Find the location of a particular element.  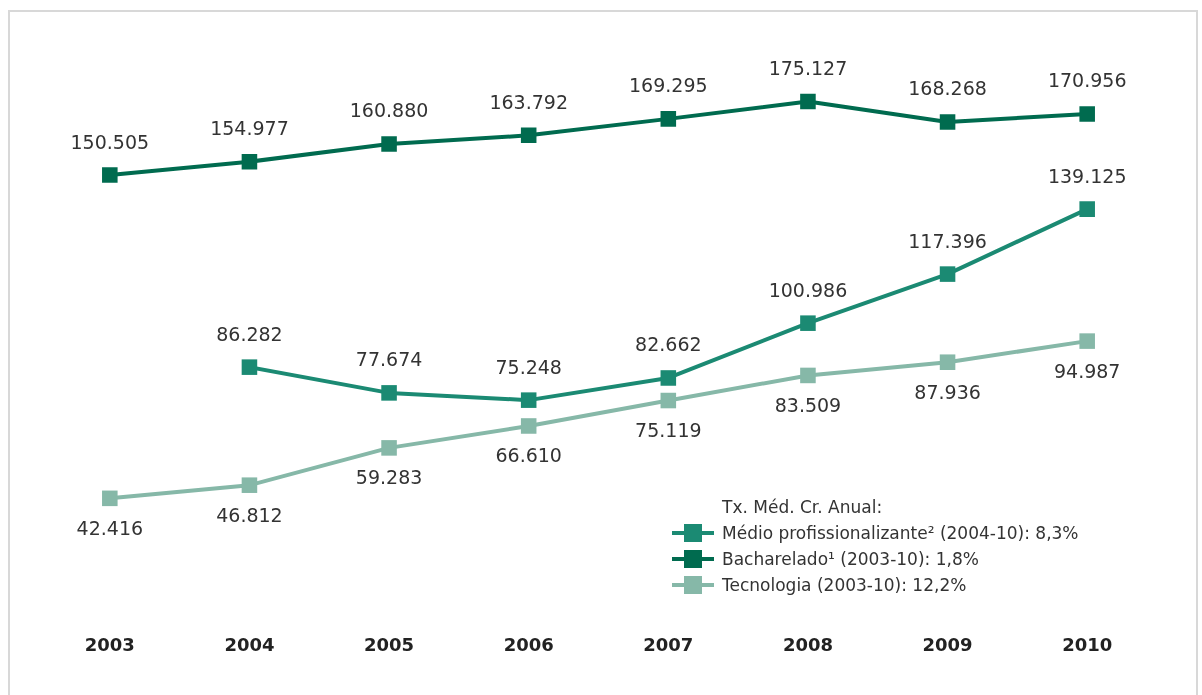

data-label: 86.282 is located at coordinates (249, 333).